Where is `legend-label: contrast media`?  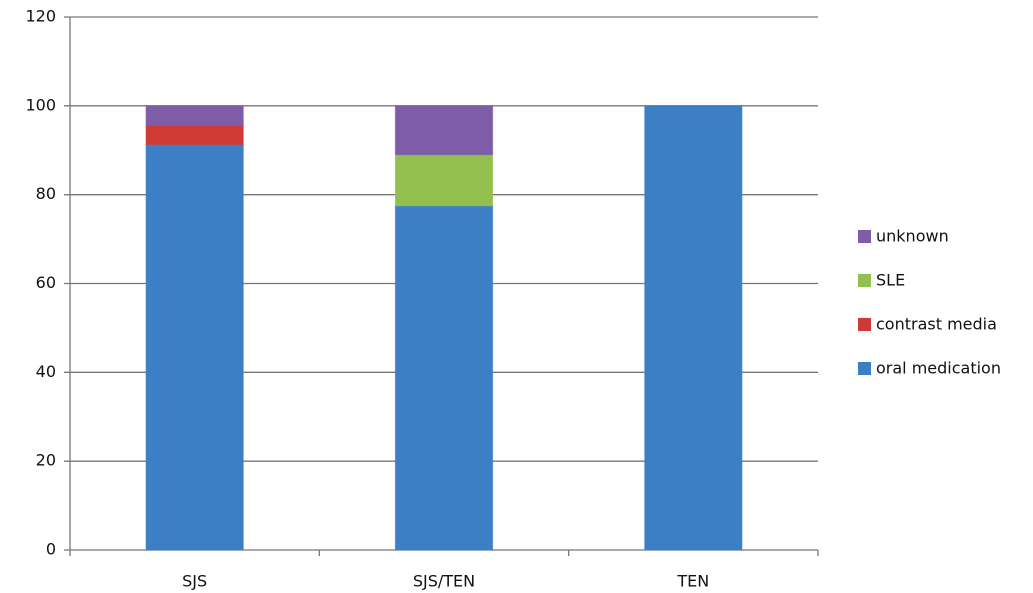 legend-label: contrast media is located at coordinates (936, 324).